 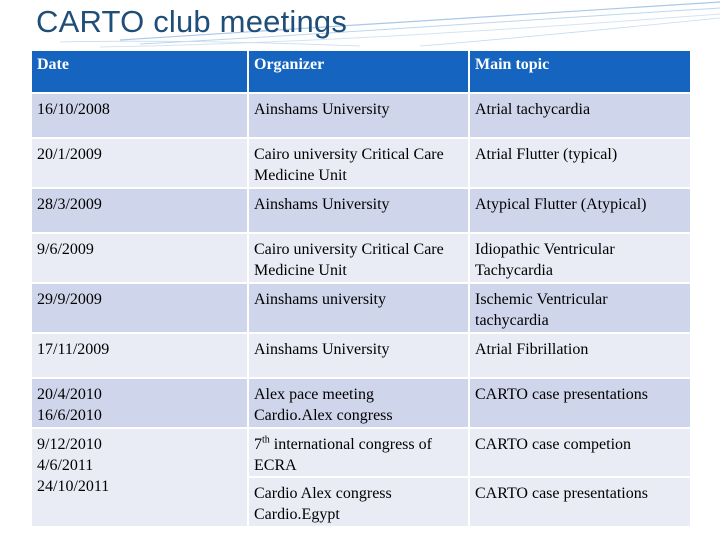 What do you see at coordinates (580, 71) in the screenshot?
I see `column-header-main-topic: Main topic` at bounding box center [580, 71].